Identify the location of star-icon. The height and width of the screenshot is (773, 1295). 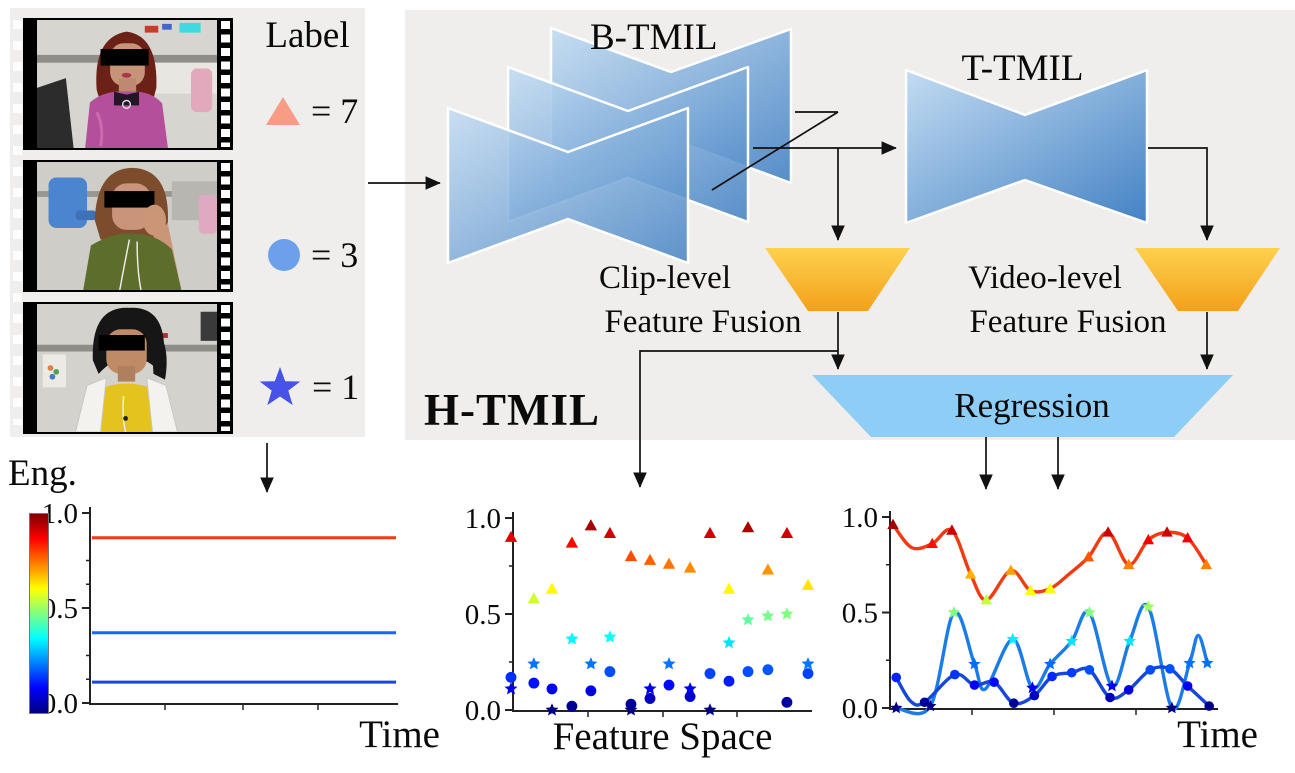
(280, 386).